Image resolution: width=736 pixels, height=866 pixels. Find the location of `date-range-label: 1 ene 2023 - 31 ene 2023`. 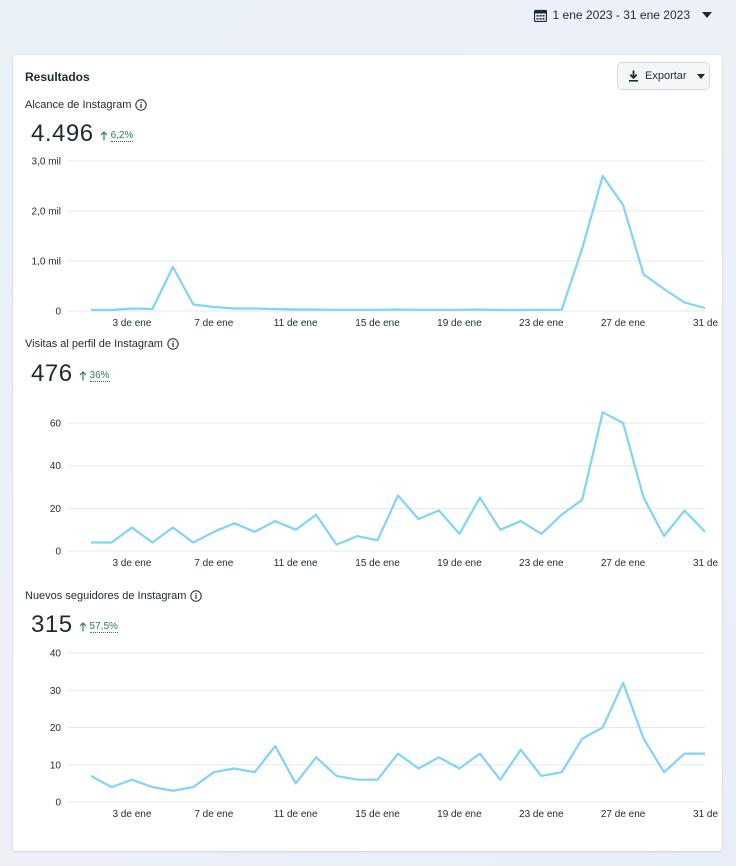

date-range-label: 1 ene 2023 - 31 ene 2023 is located at coordinates (621, 15).